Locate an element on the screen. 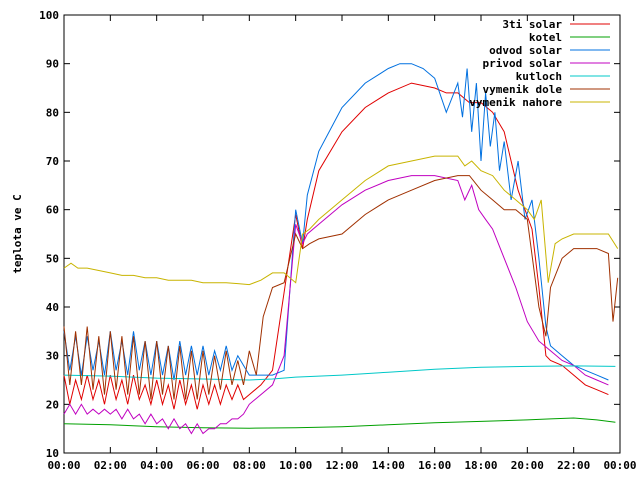 The image size is (640, 480). x-tick-label: 06:00 is located at coordinates (202, 465).